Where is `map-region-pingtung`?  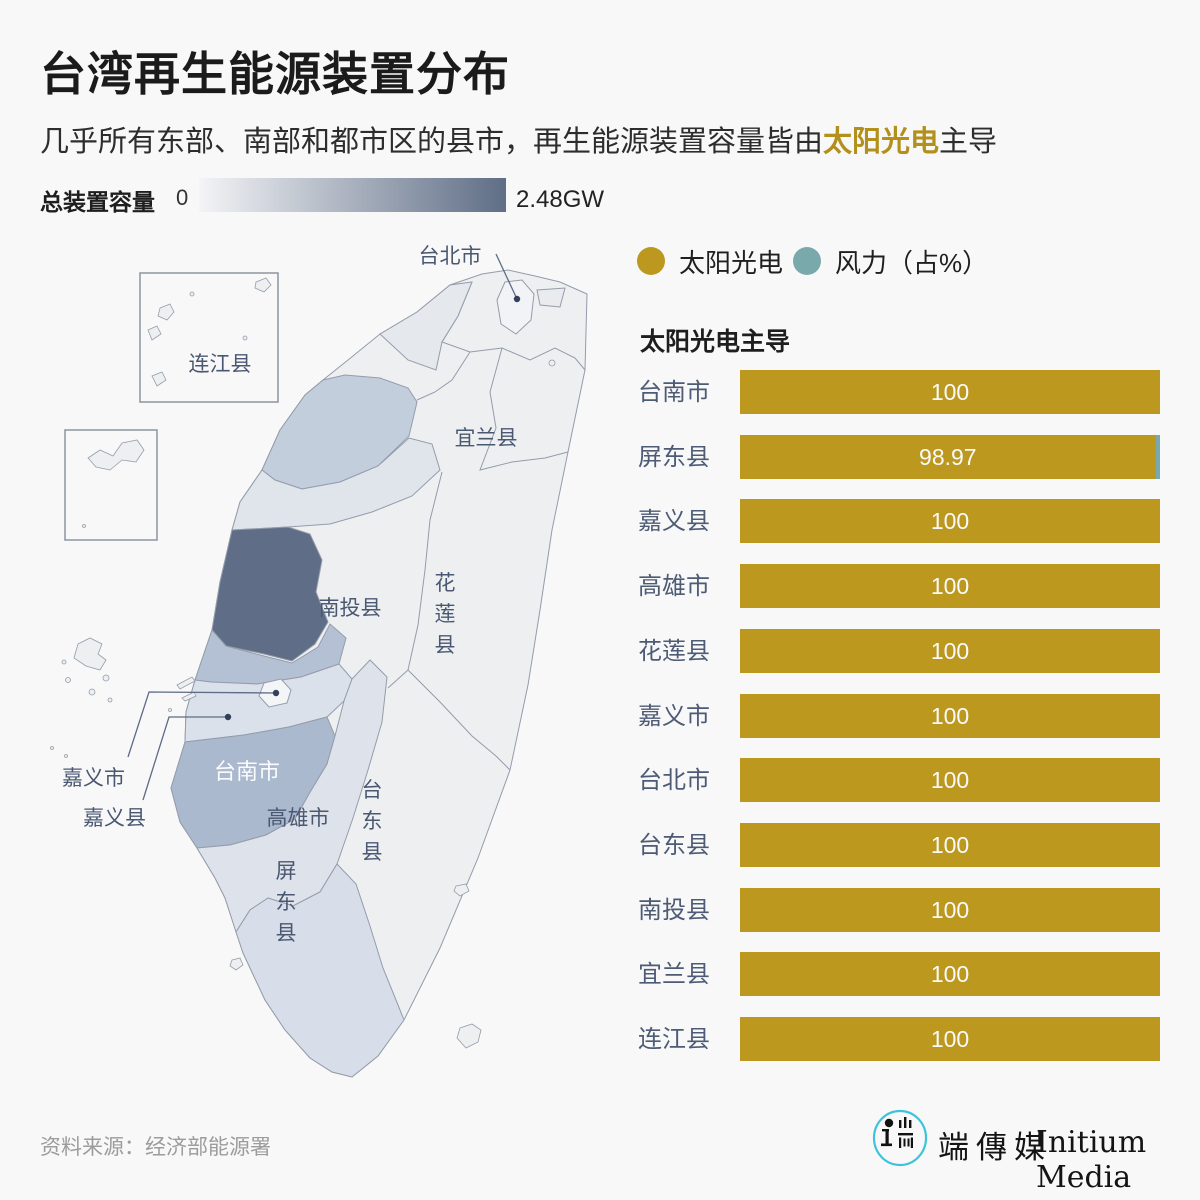 map-region-pingtung is located at coordinates (320, 970).